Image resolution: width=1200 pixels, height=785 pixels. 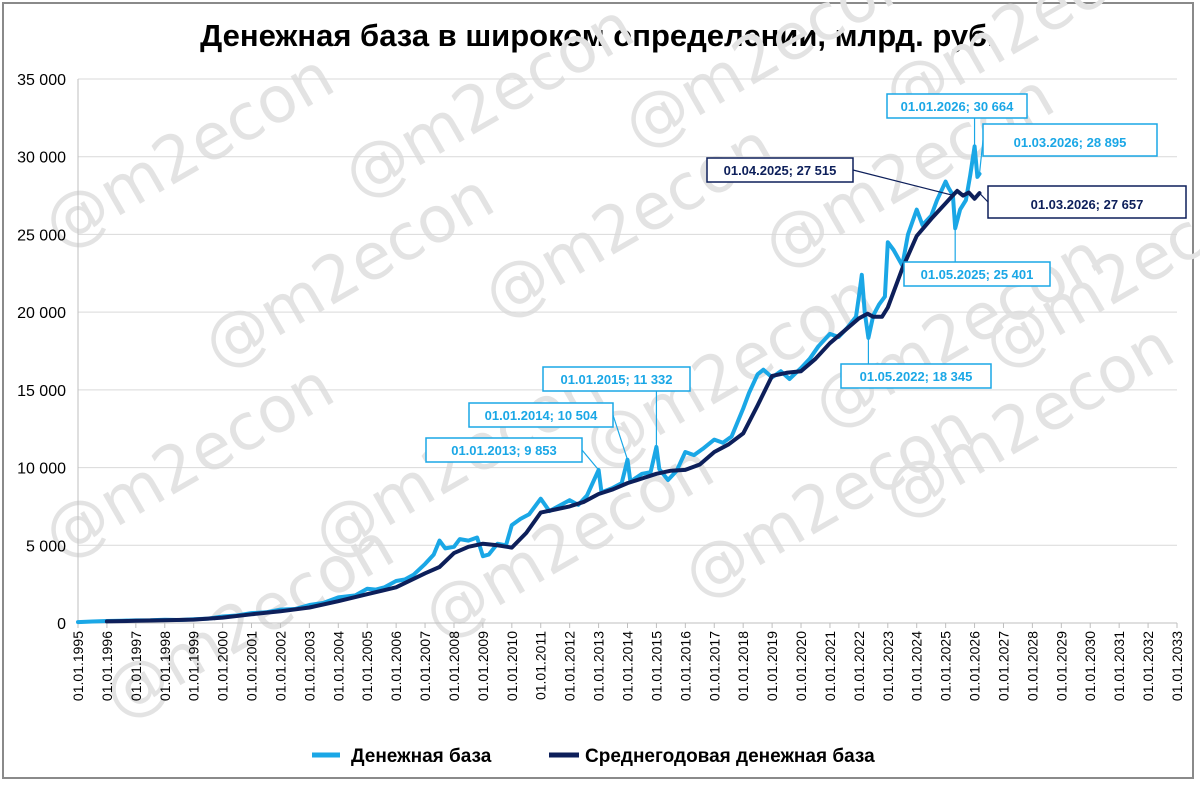 What do you see at coordinates (730, 756) in the screenshot?
I see `legend-label: Среднегодовая денежная база` at bounding box center [730, 756].